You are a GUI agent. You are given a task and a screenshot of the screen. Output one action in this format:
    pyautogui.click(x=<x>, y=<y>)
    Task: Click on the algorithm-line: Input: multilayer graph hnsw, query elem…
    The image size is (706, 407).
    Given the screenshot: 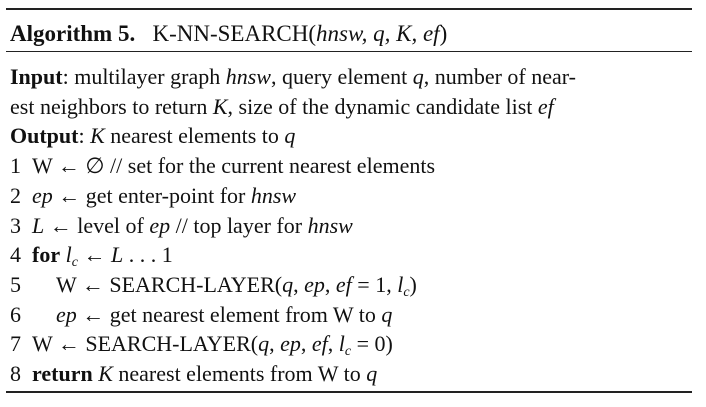 What is the action you would take?
    pyautogui.click(x=293, y=77)
    